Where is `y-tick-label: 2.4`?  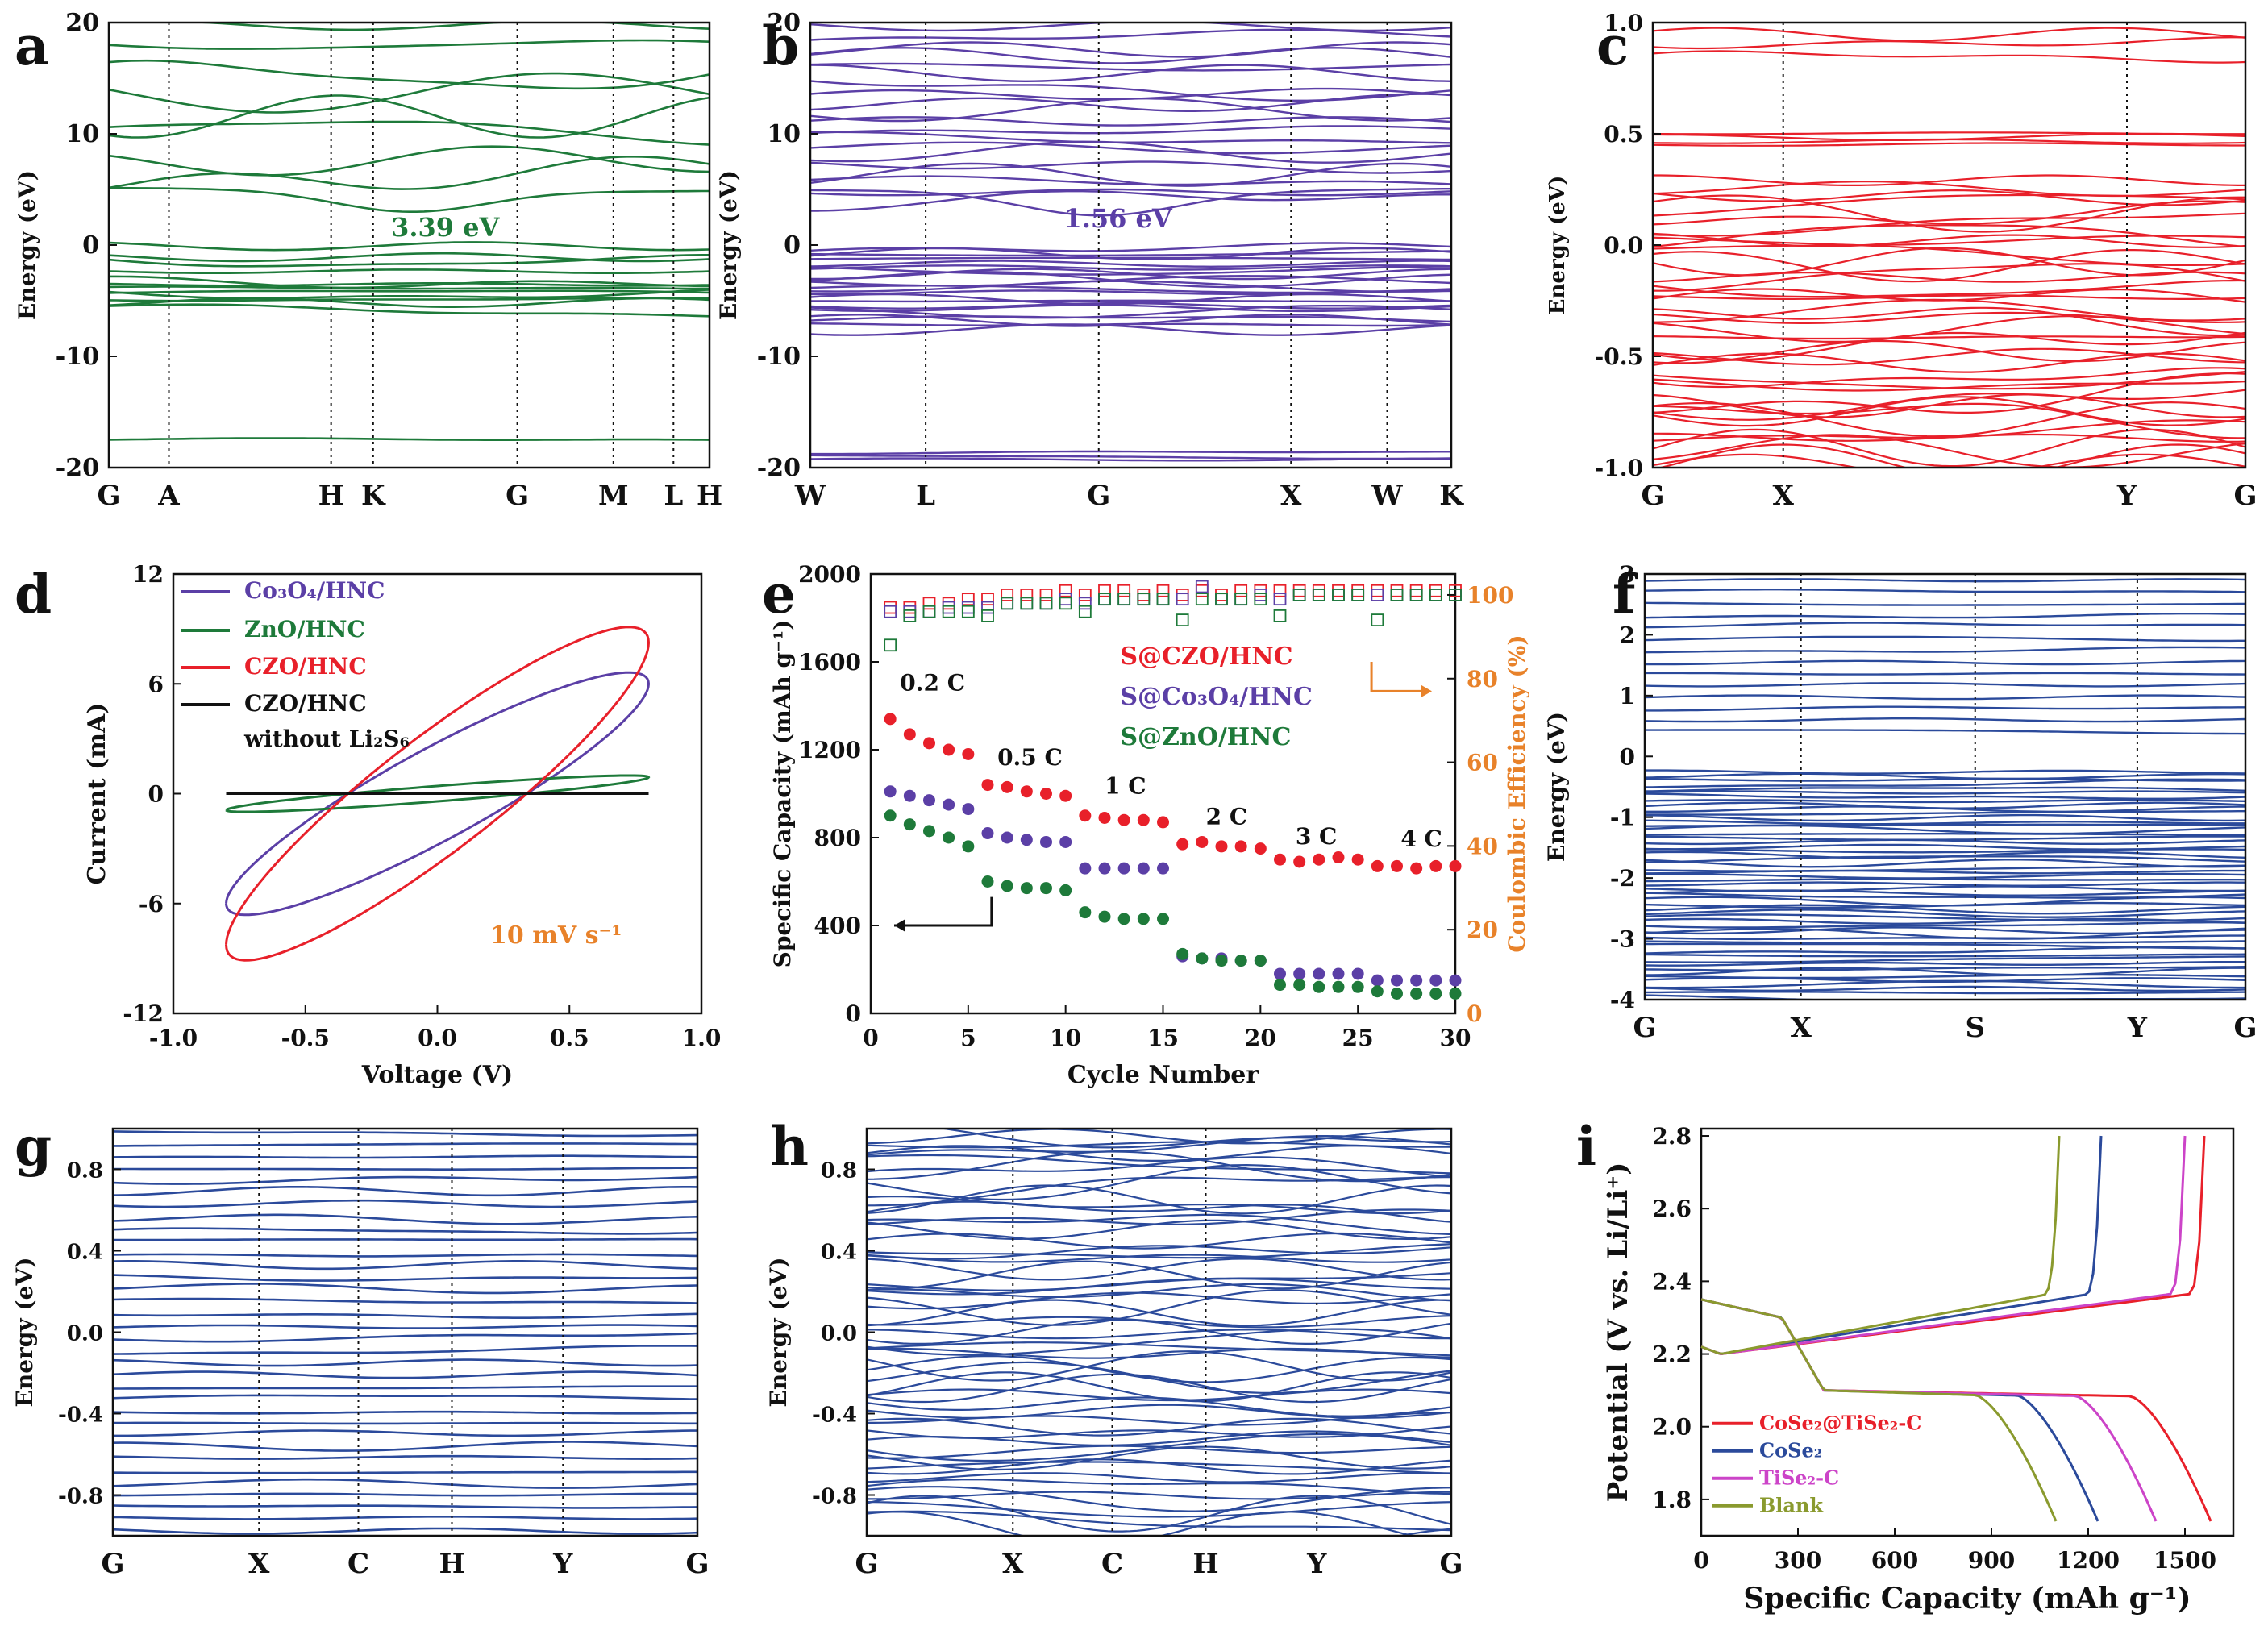
y-tick-label: 2.4 is located at coordinates (1672, 1282).